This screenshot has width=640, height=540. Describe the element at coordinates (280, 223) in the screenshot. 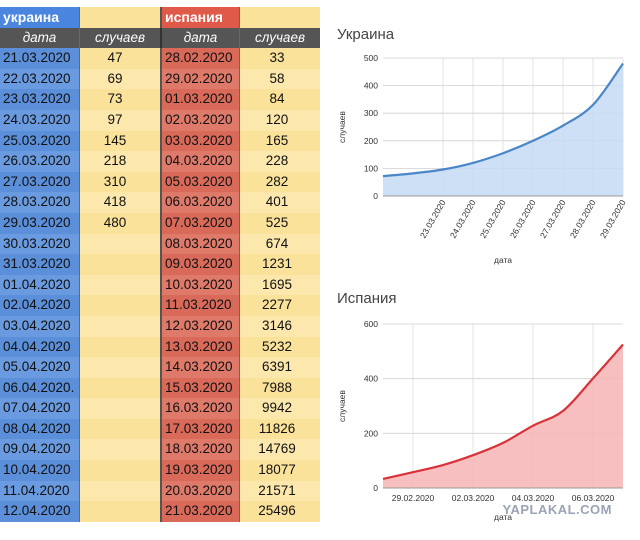

I see `spain-cases-cell: 525` at that location.